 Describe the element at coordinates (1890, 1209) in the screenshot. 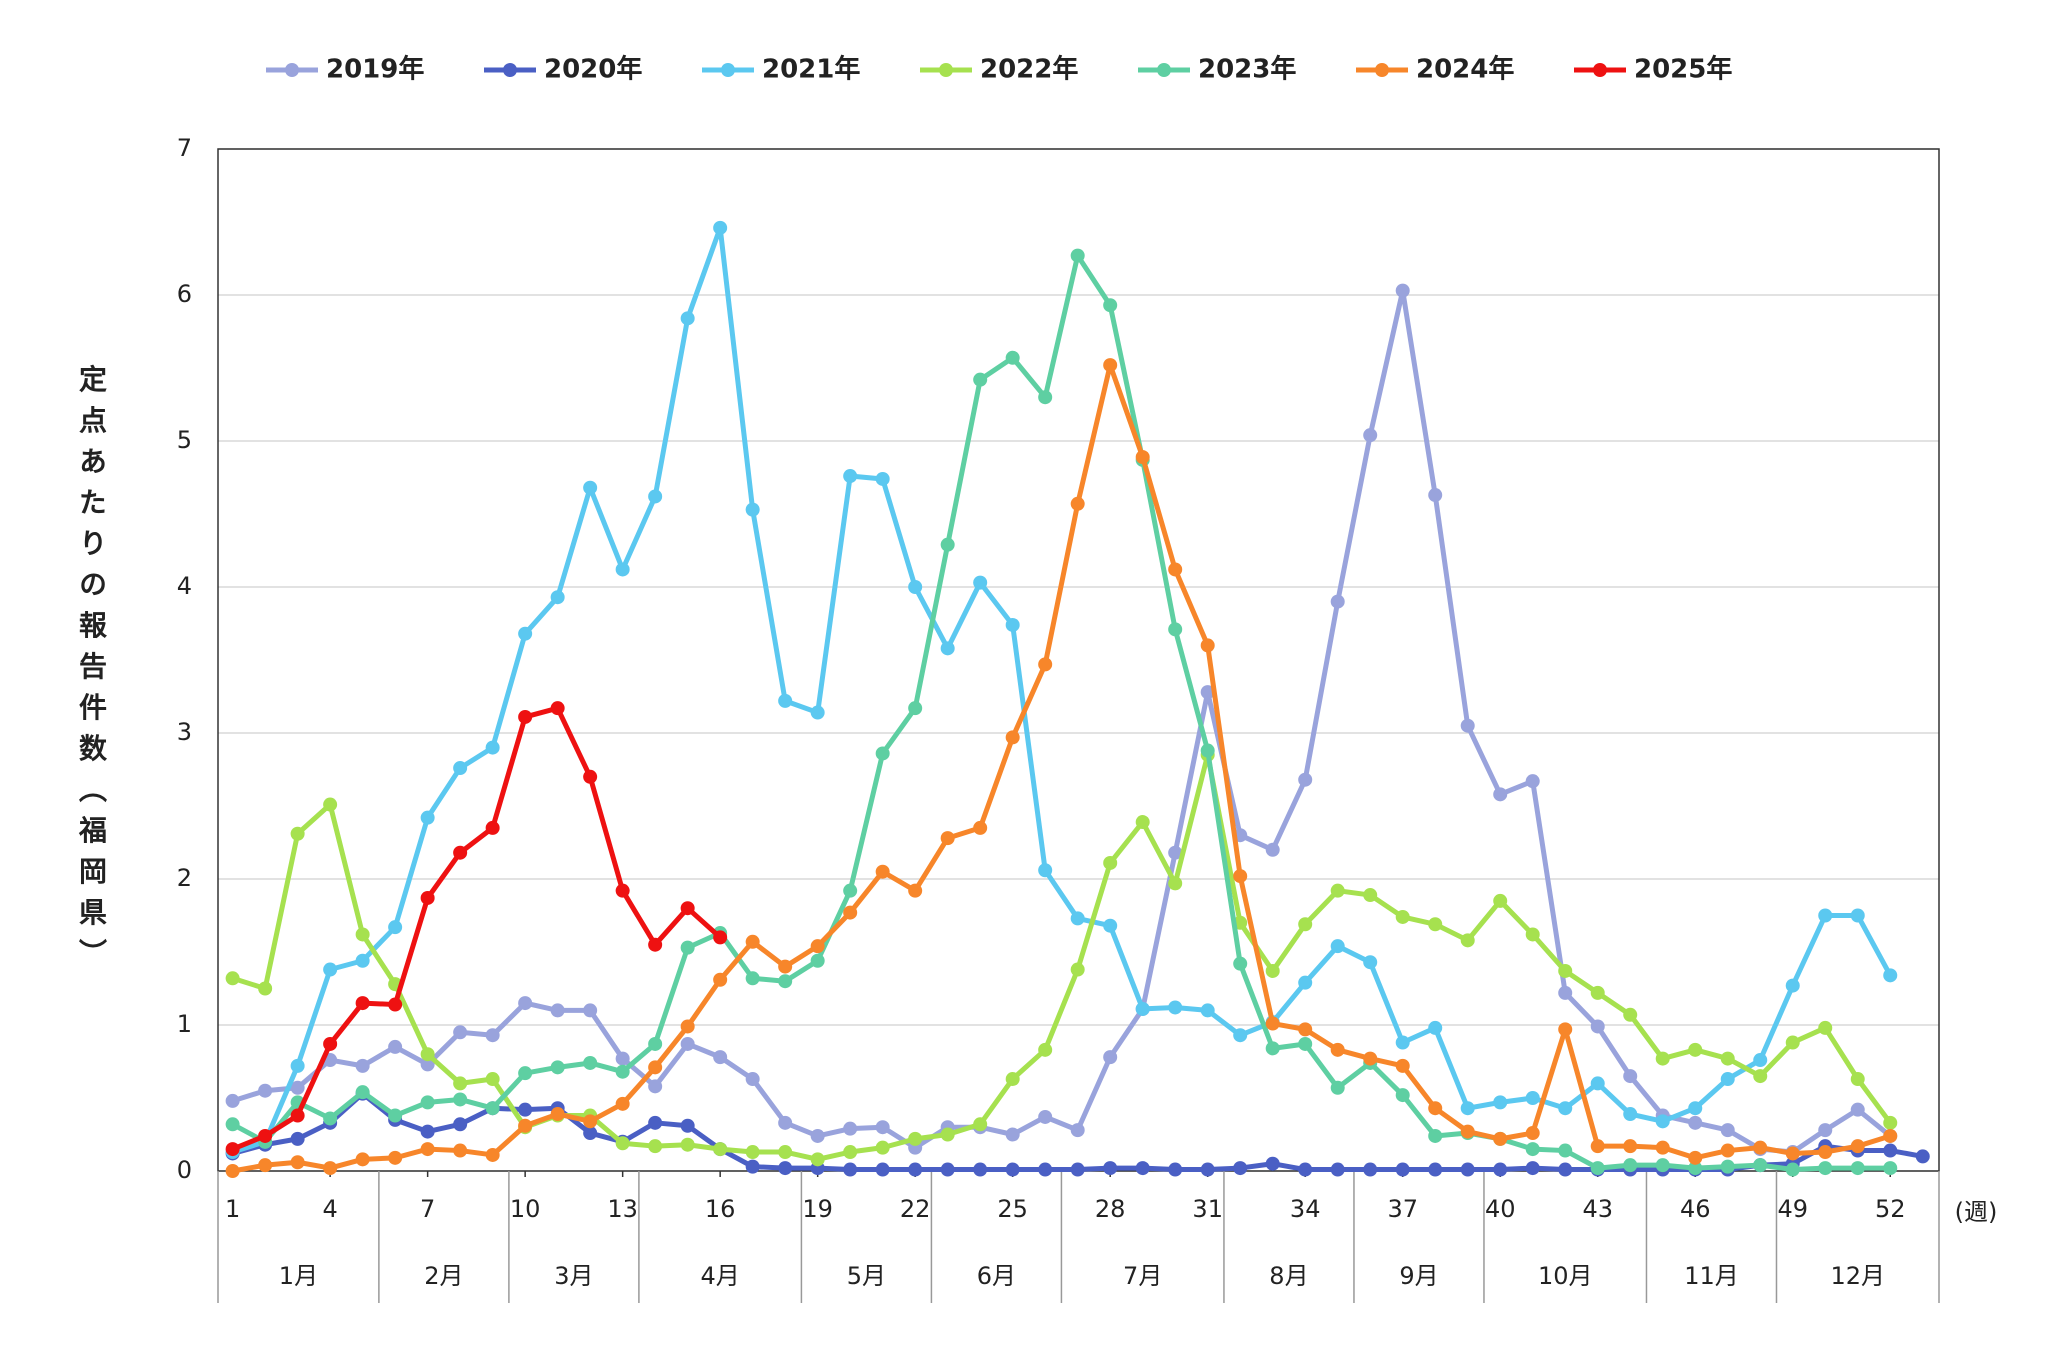

I see `x-tick-label: 52` at that location.